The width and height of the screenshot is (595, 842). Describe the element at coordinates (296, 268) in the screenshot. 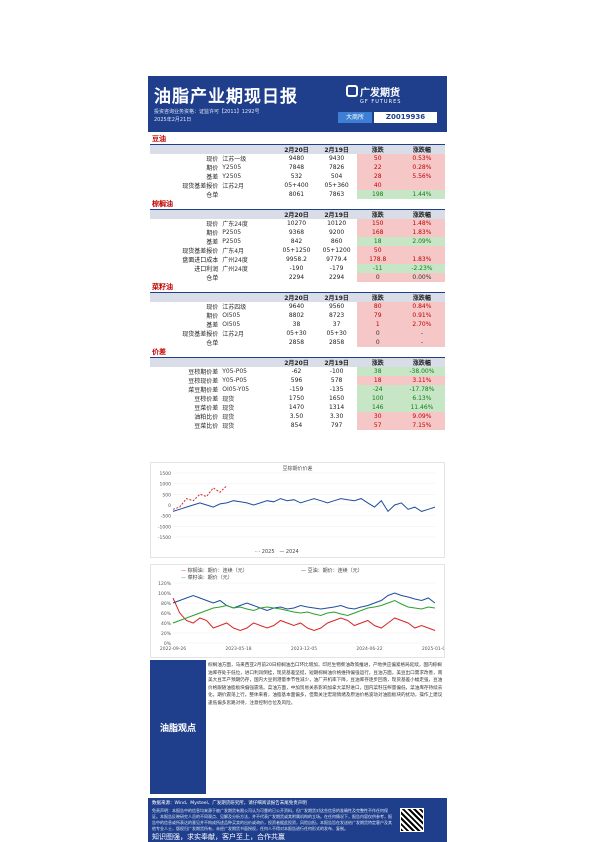

I see `cell-d1: -190` at that location.